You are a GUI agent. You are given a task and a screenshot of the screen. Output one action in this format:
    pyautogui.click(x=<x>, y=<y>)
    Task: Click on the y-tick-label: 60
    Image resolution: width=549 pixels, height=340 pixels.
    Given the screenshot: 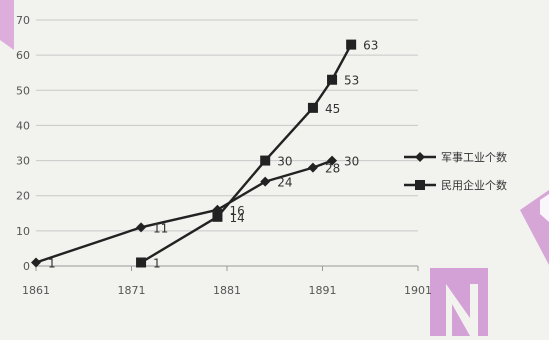 What is the action you would take?
    pyautogui.click(x=23, y=55)
    